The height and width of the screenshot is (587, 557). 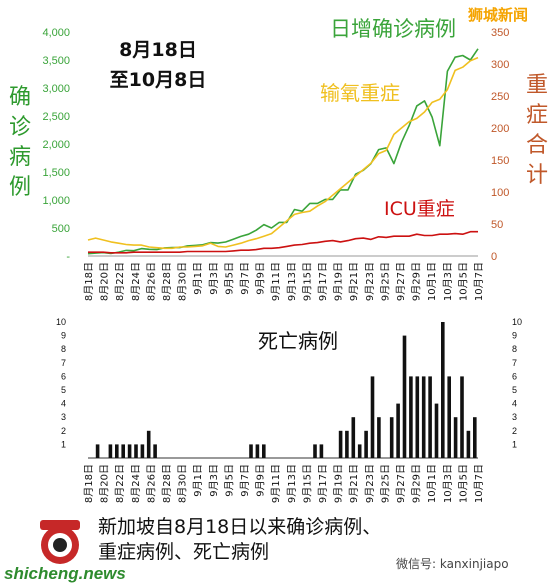 I want to click on bar-x-tick-label: 8月24日, so click(x=136, y=483).